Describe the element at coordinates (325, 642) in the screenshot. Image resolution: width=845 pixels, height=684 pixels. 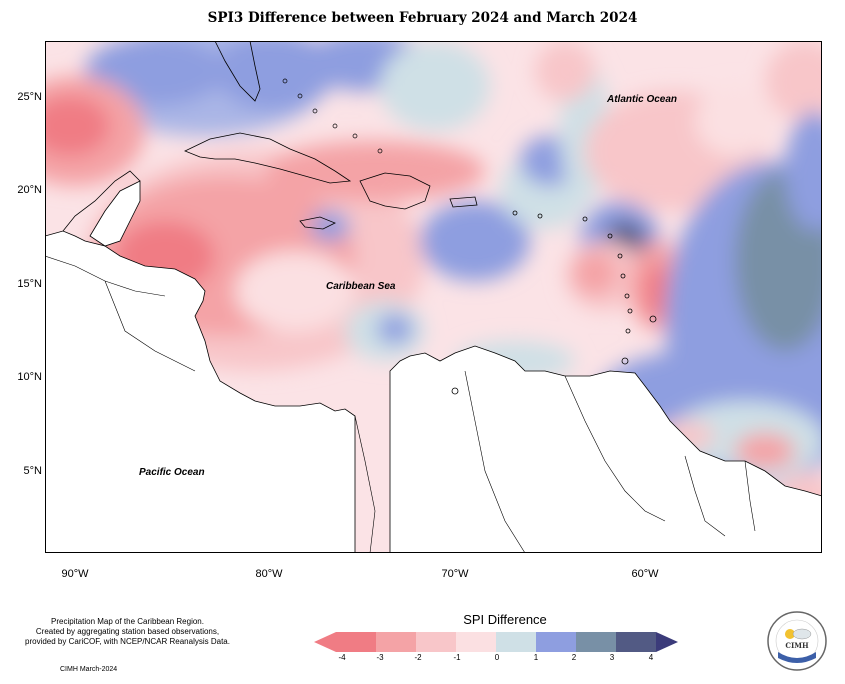
I see `legend-arrow-left` at that location.